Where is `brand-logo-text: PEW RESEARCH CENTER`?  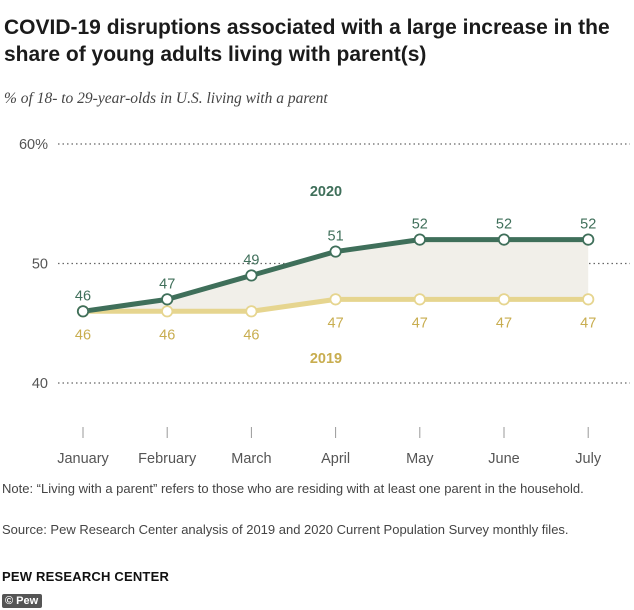 brand-logo-text: PEW RESEARCH CENTER is located at coordinates (86, 576).